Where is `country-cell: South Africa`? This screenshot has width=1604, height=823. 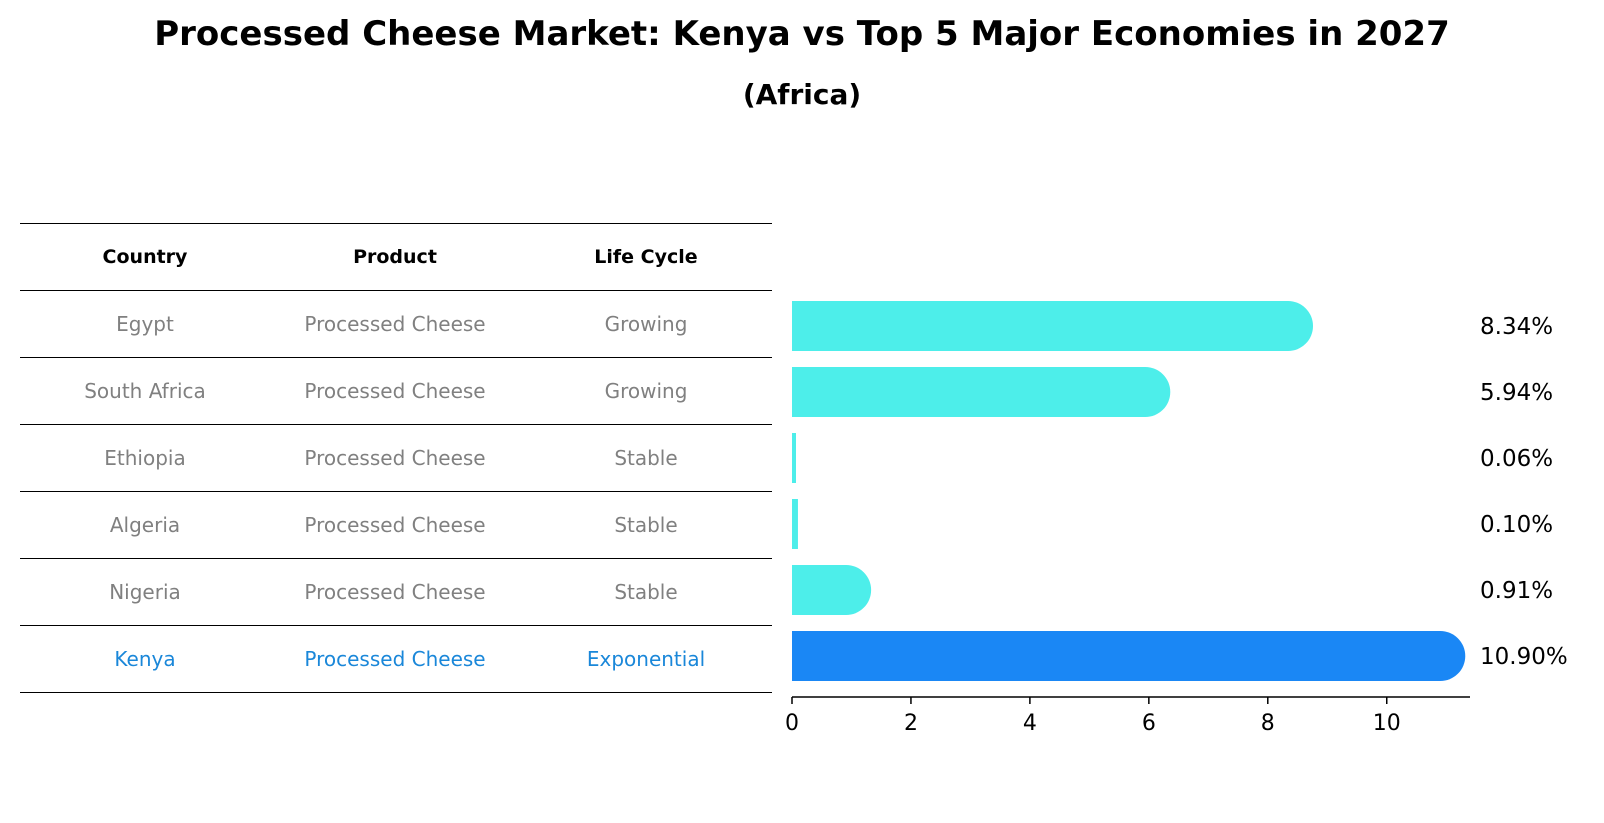
country-cell: South Africa is located at coordinates (145, 391).